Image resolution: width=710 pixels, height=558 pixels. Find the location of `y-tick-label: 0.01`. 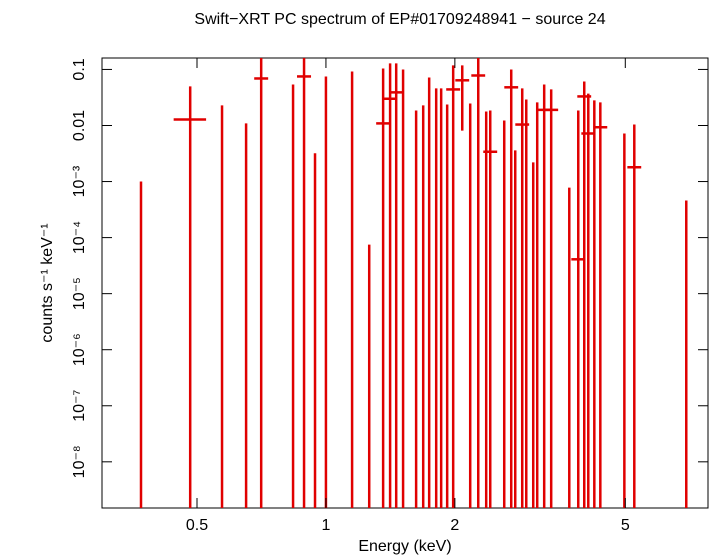

y-tick-label: 0.01 is located at coordinates (79, 125).